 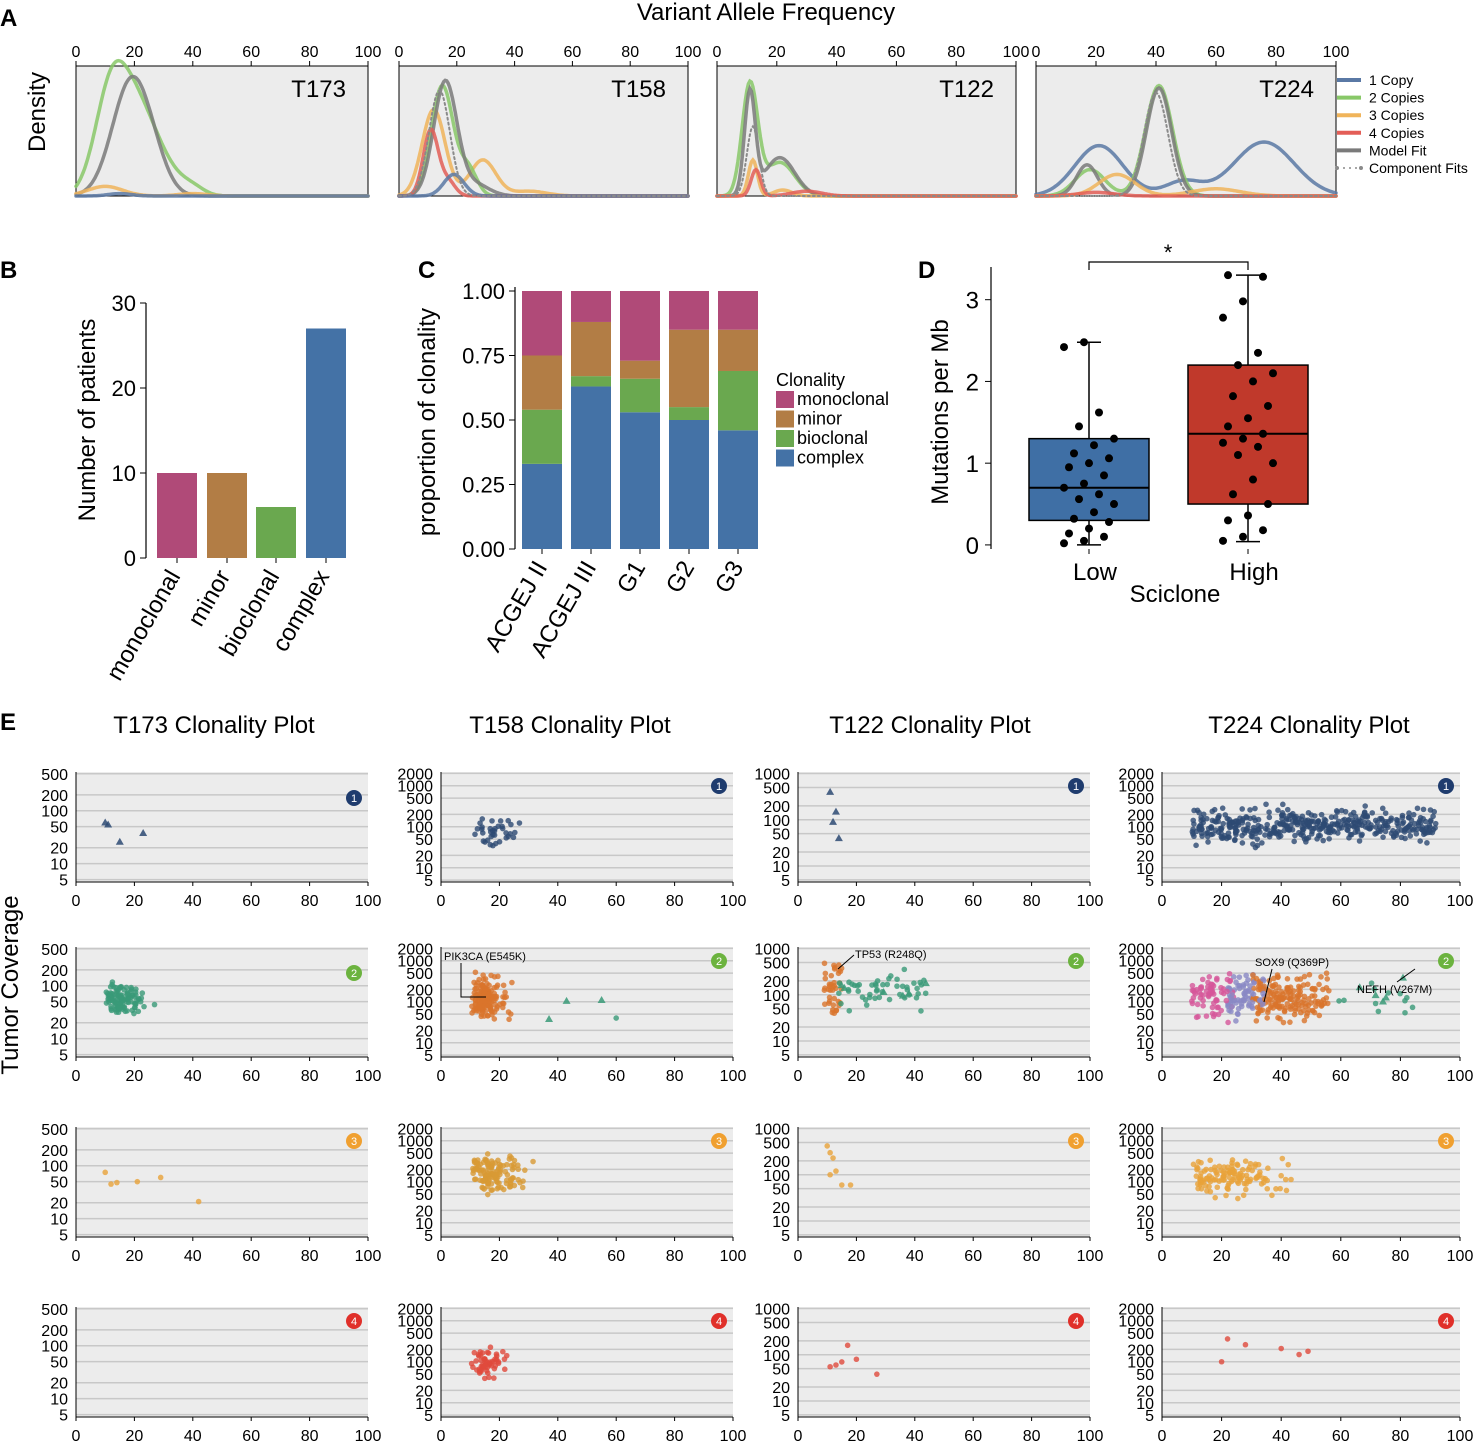 I want to click on d-y-tick-label: 0, so click(x=972, y=546).